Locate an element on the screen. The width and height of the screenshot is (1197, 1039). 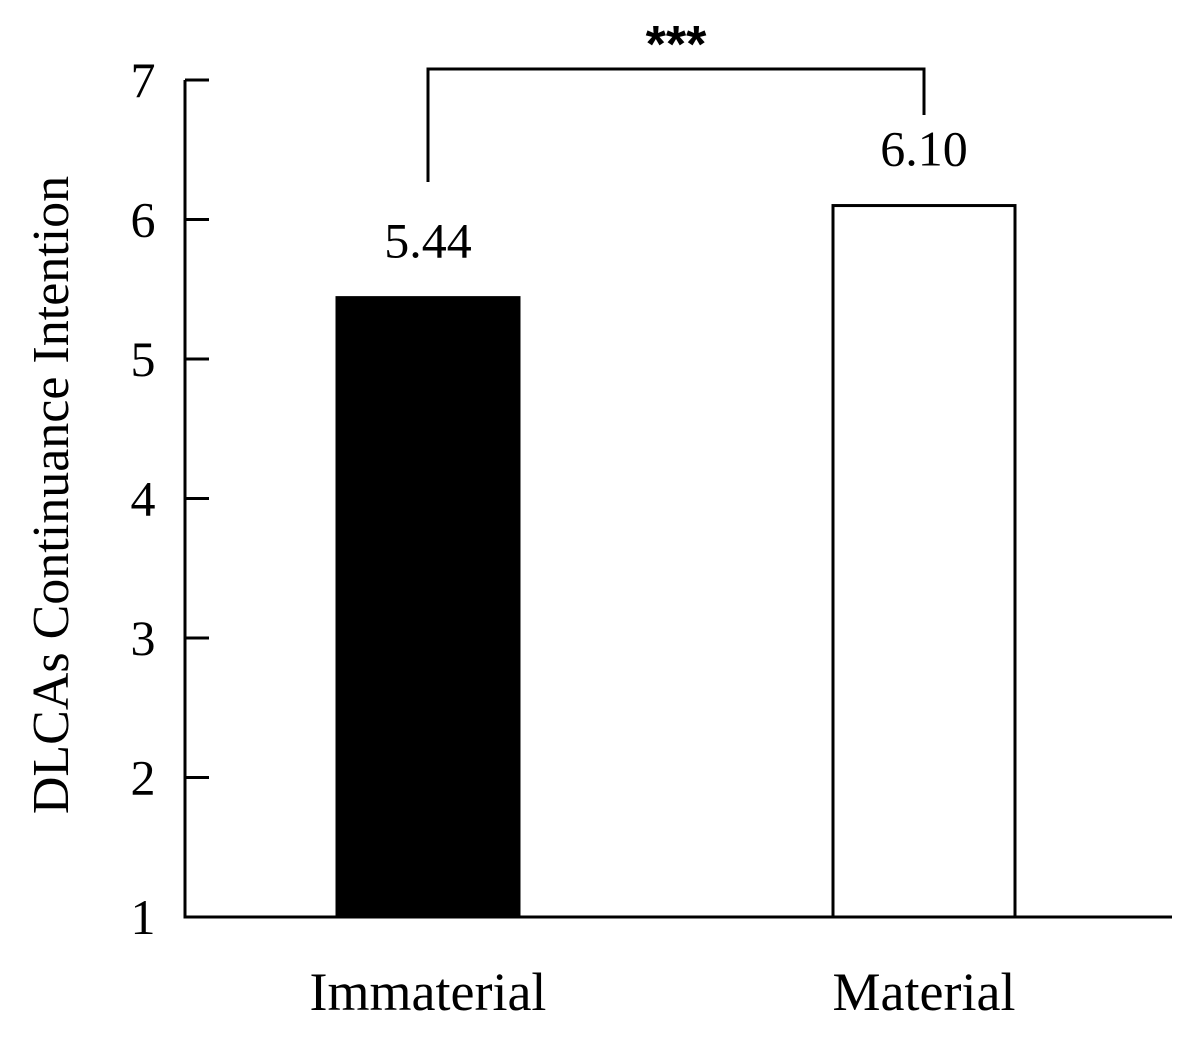
bar-immaterial is located at coordinates (428, 607).